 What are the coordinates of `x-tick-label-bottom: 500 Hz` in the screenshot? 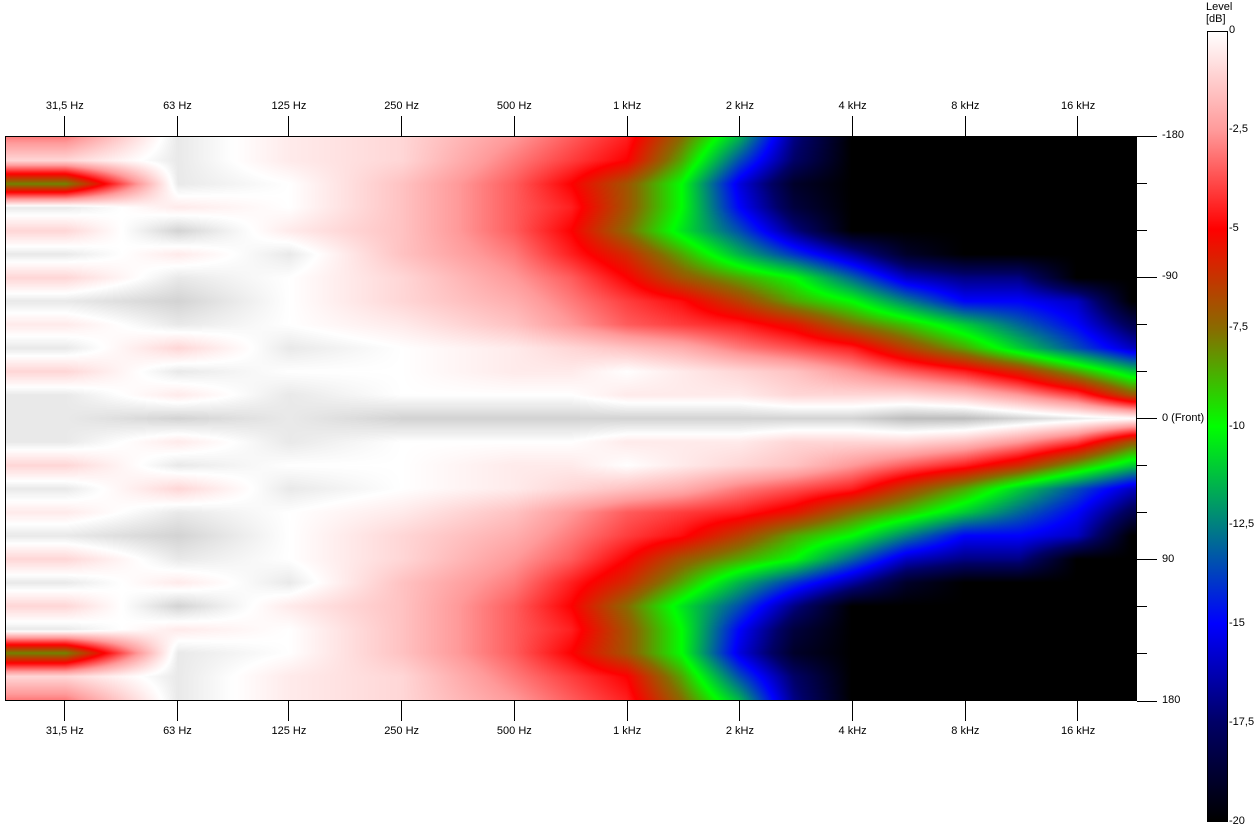 It's located at (514, 731).